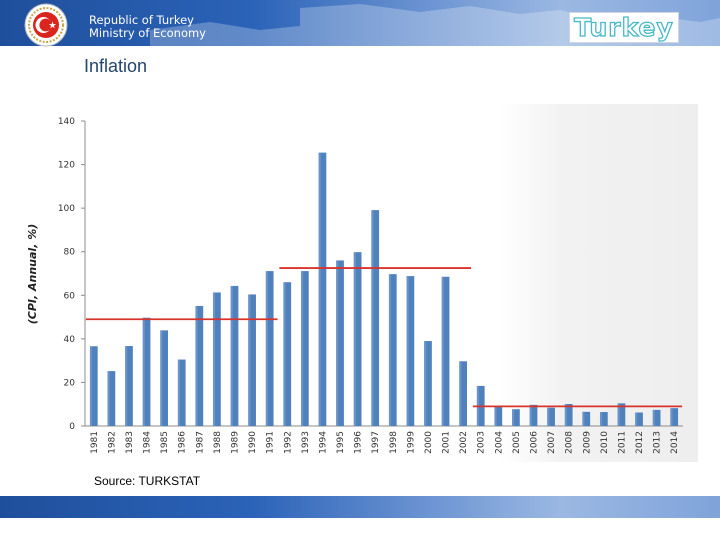 This screenshot has height=540, width=720. I want to click on bar-highlight-1994, so click(319, 289).